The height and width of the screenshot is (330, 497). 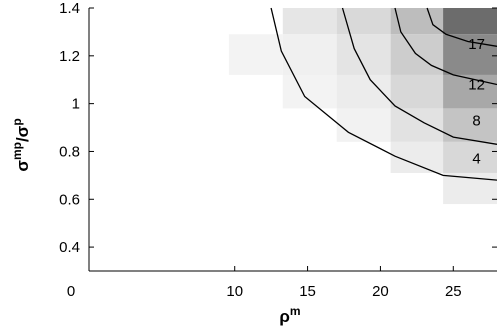 What do you see at coordinates (22, 139) in the screenshot?
I see `y-axis-title-slash: /` at bounding box center [22, 139].